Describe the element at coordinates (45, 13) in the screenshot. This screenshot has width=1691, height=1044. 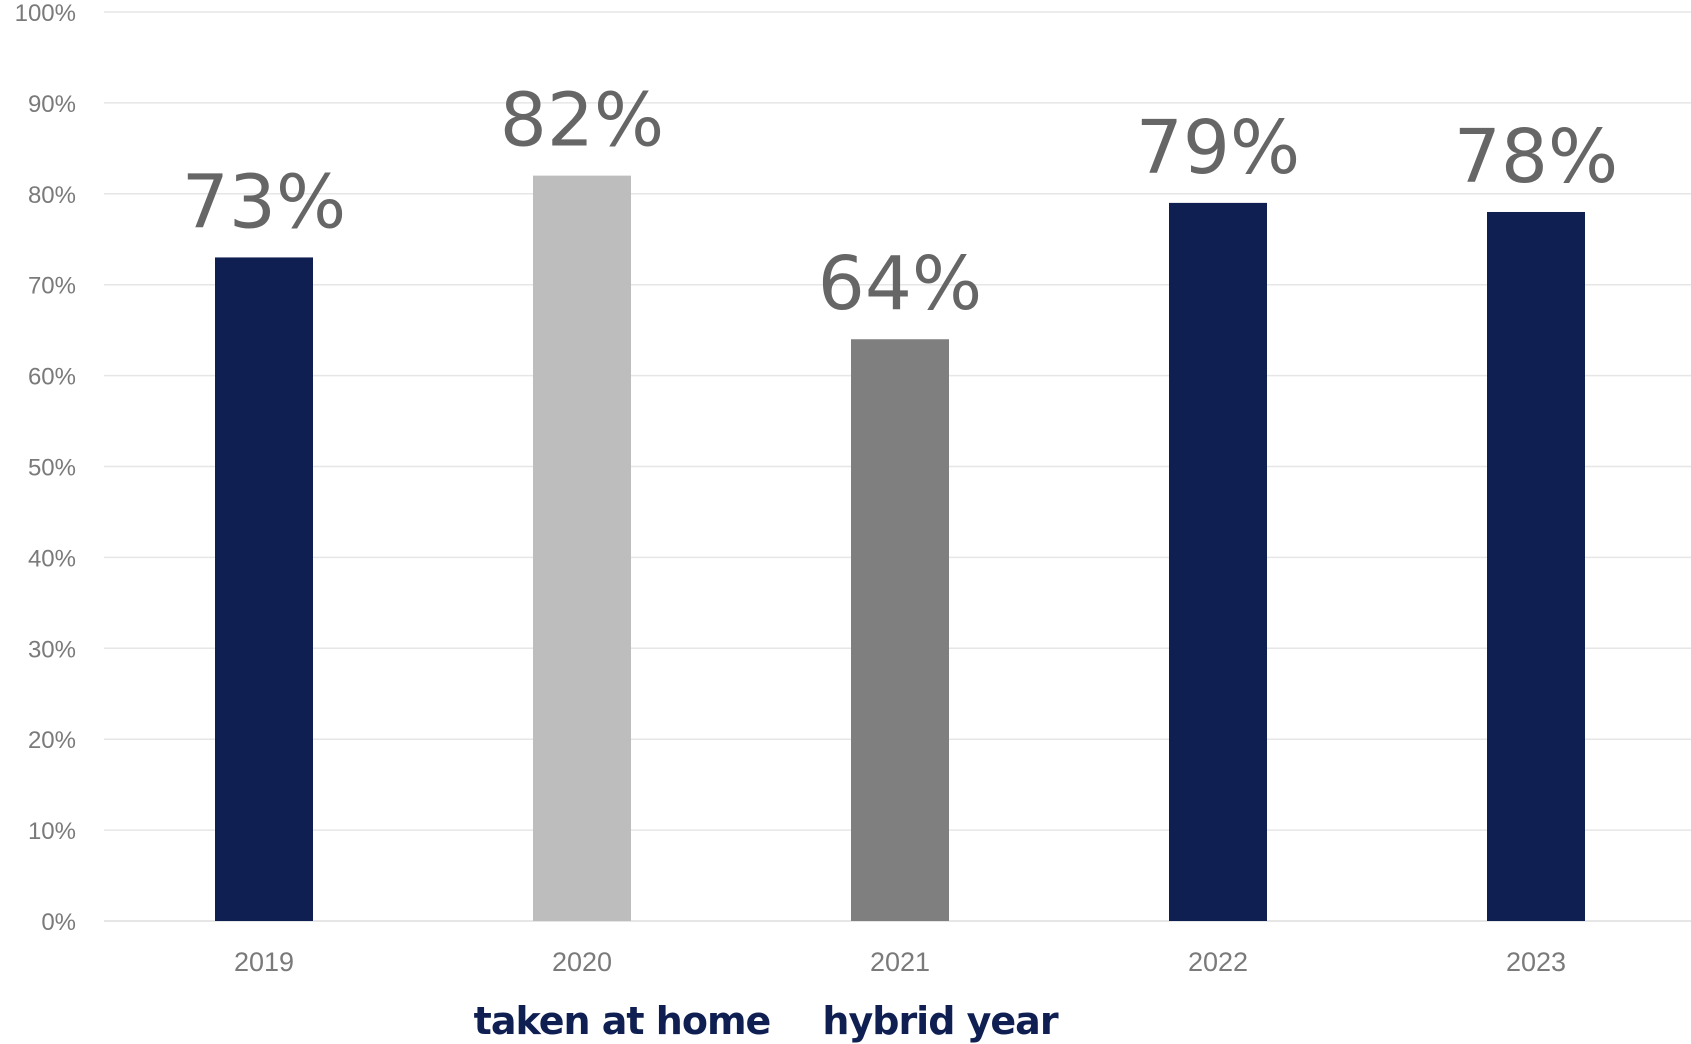
I see `y-tick-label: 100%` at that location.